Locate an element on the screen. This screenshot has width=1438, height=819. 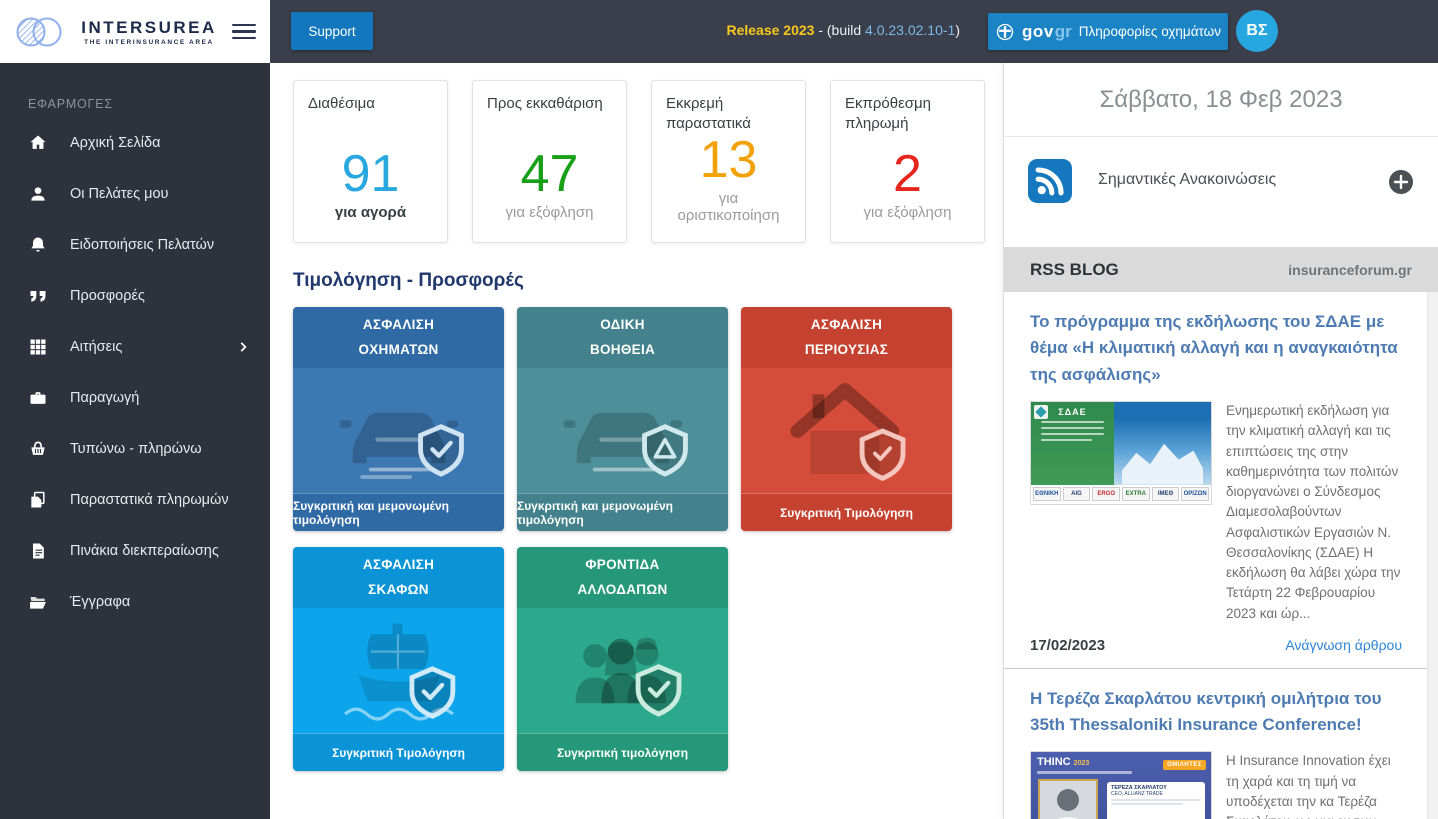
tile-road-assistance: ΟΔΙΚΗ ΒΟΗΘΕΙΑ Συγκριτική και is located at coordinates (622, 419).